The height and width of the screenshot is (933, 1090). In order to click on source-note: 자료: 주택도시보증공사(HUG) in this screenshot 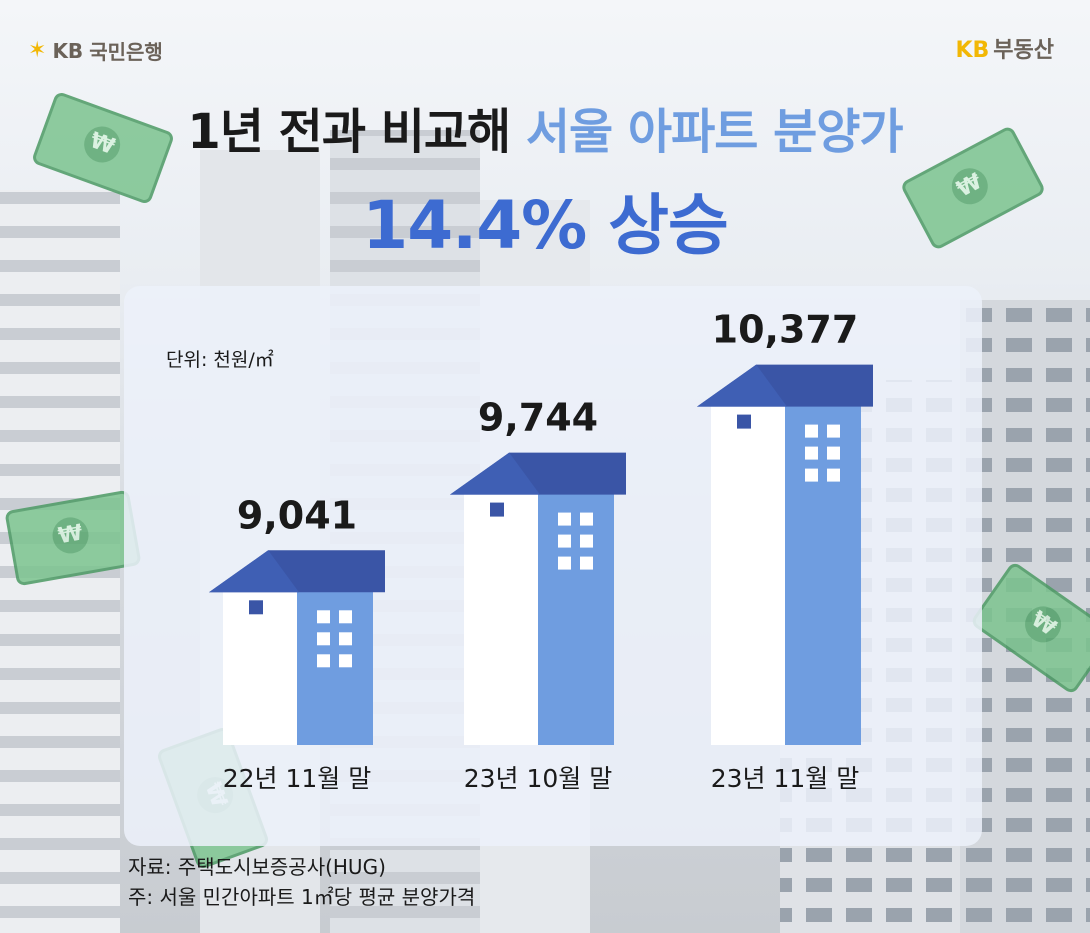, I will do `click(257, 867)`.